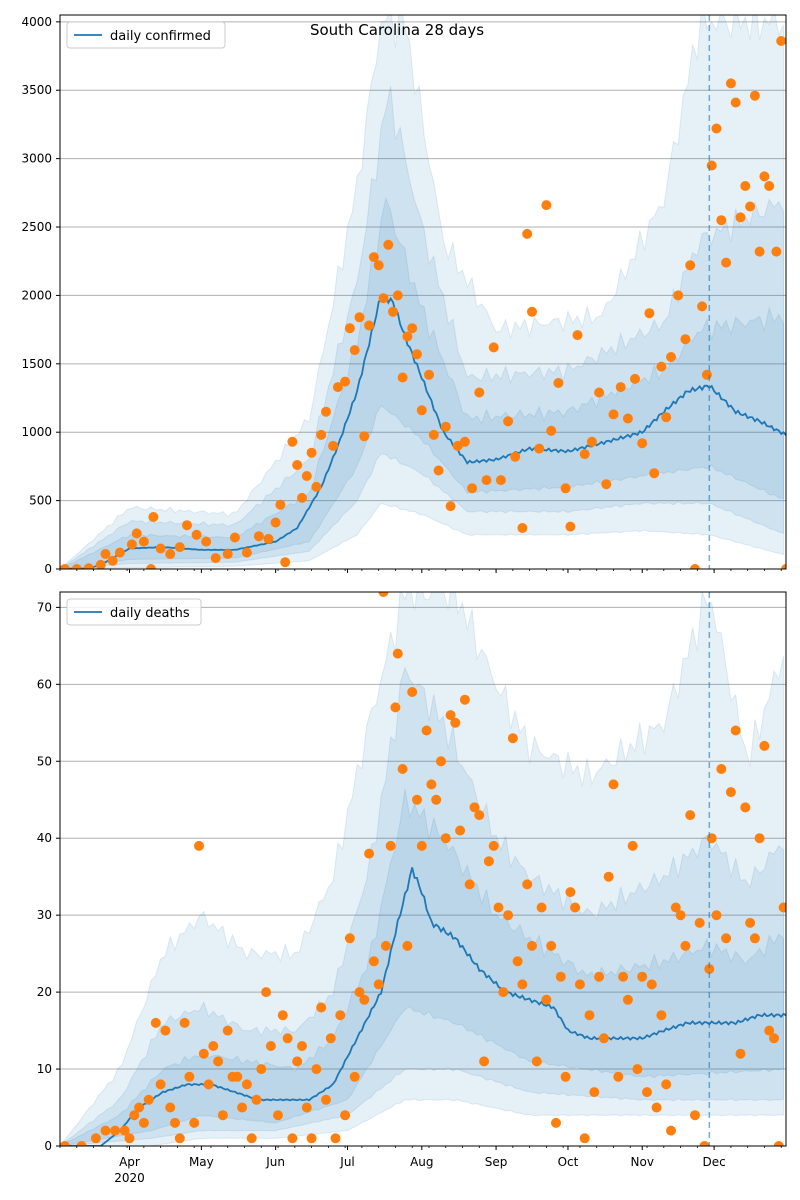 Image resolution: width=800 pixels, height=1200 pixels. Describe the element at coordinates (36, 227) in the screenshot. I see `y-tick-label: 2500` at that location.